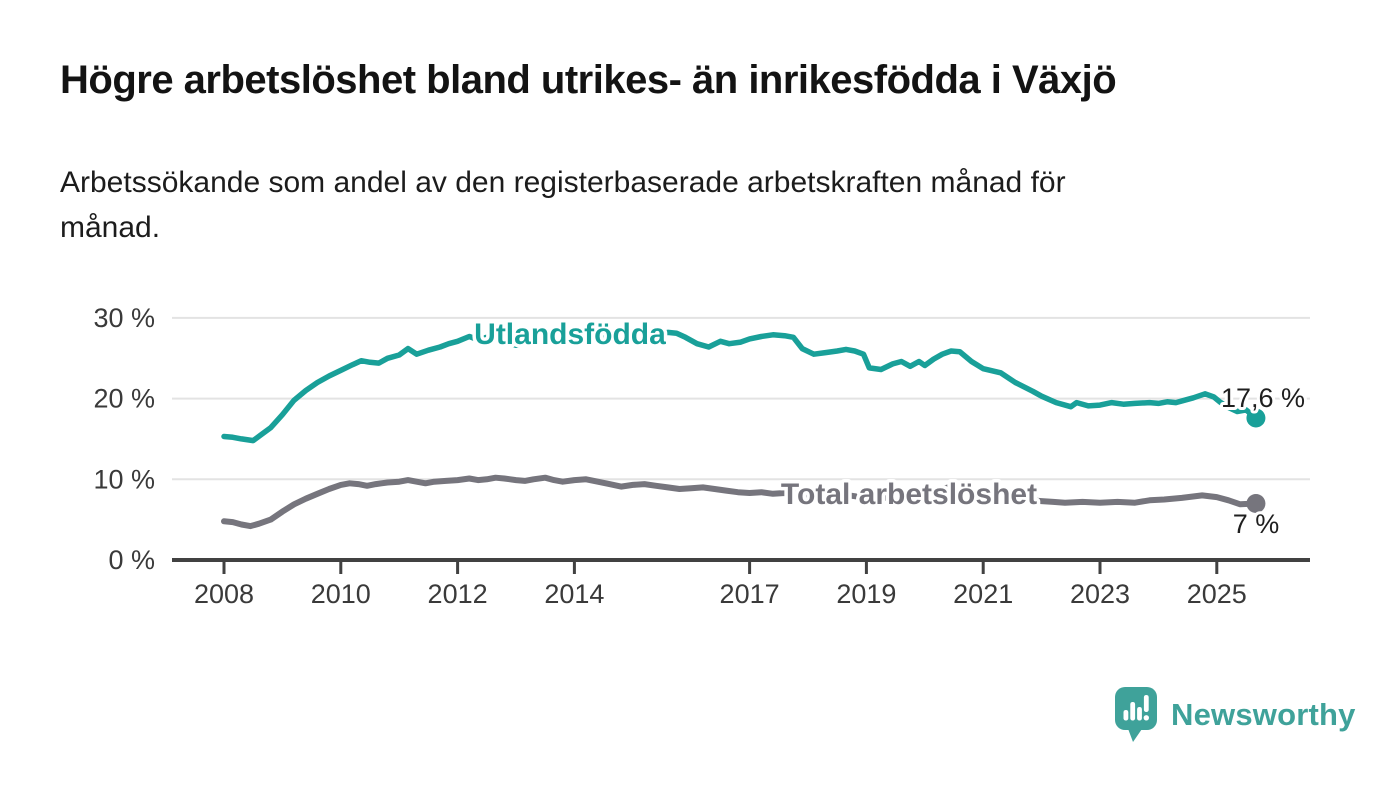  Describe the element at coordinates (1263, 398) in the screenshot. I see `end-value-label-utlandsfodda: 17,6 %` at that location.